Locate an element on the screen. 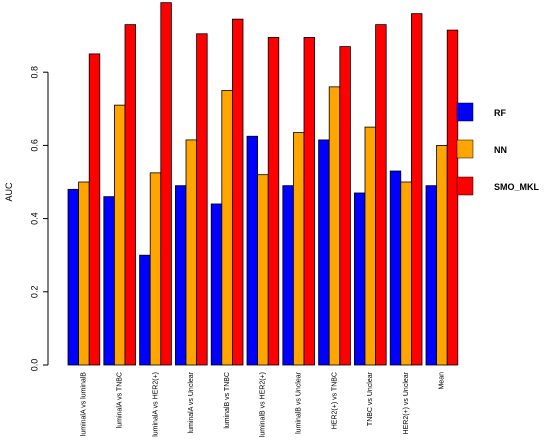 The height and width of the screenshot is (444, 550). y-tick-label: 0.2 is located at coordinates (34, 292).